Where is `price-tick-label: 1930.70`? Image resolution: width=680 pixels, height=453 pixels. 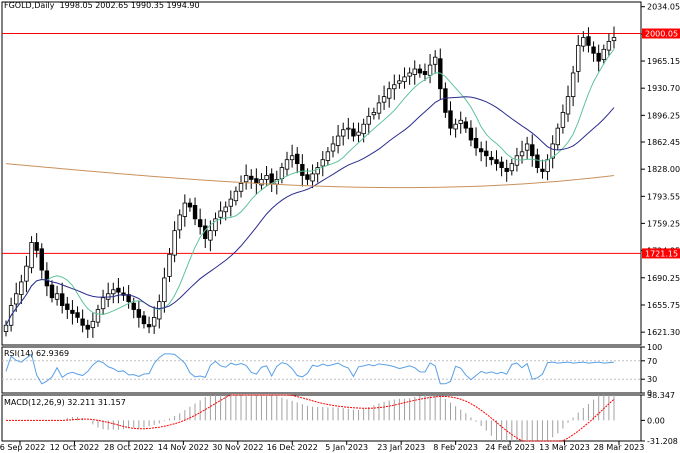 price-tick-label: 1930.70 is located at coordinates (663, 88).